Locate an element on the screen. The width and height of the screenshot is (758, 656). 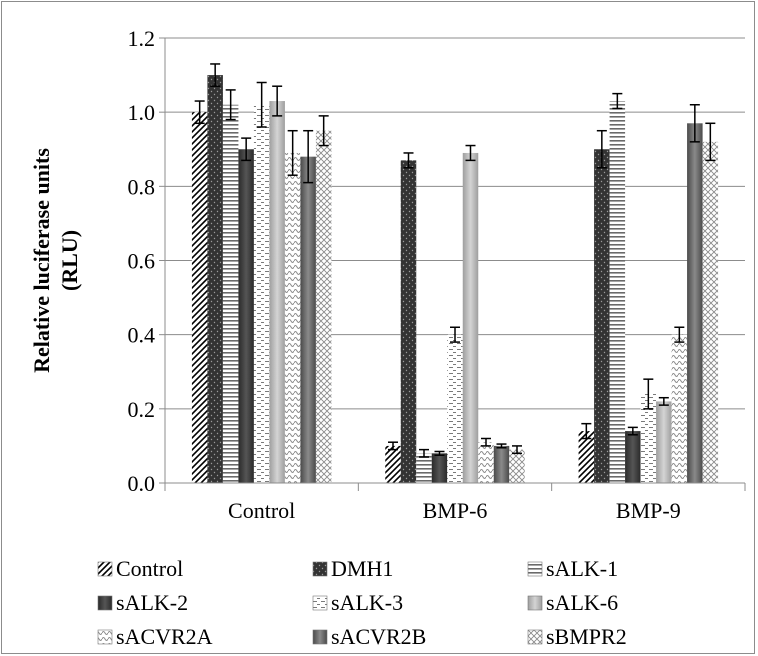
legend-label: sACVR2B is located at coordinates (378, 636).